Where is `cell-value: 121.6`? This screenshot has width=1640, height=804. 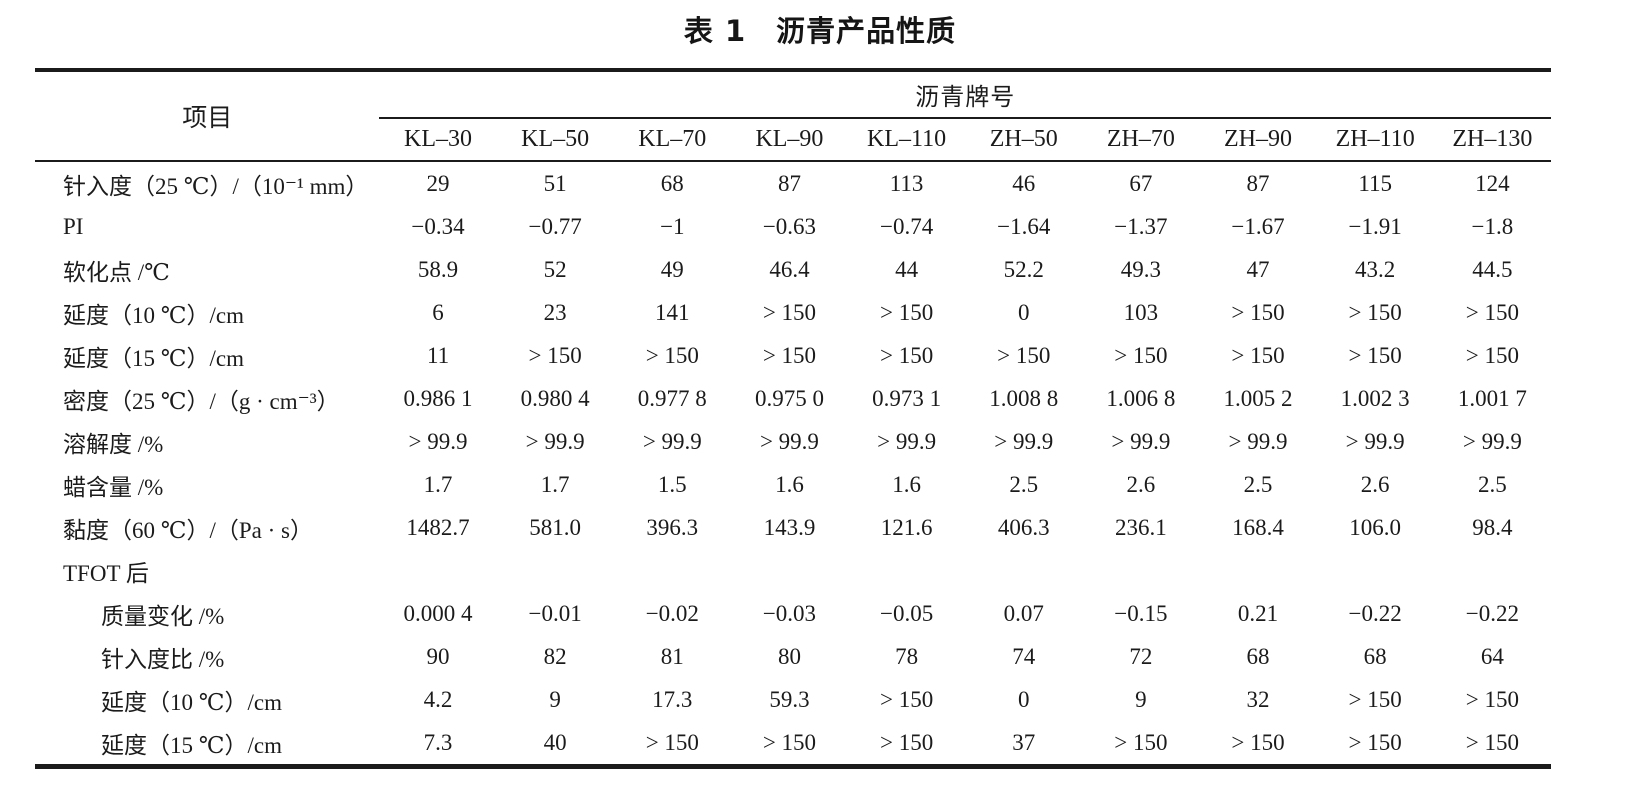
cell-value: 121.6 is located at coordinates (906, 527).